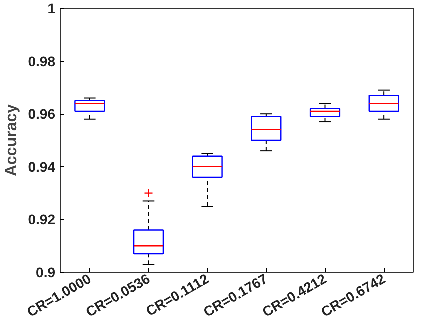 The image size is (423, 329). What do you see at coordinates (42, 166) in the screenshot?
I see `y-tick-label: 0.94` at bounding box center [42, 166].